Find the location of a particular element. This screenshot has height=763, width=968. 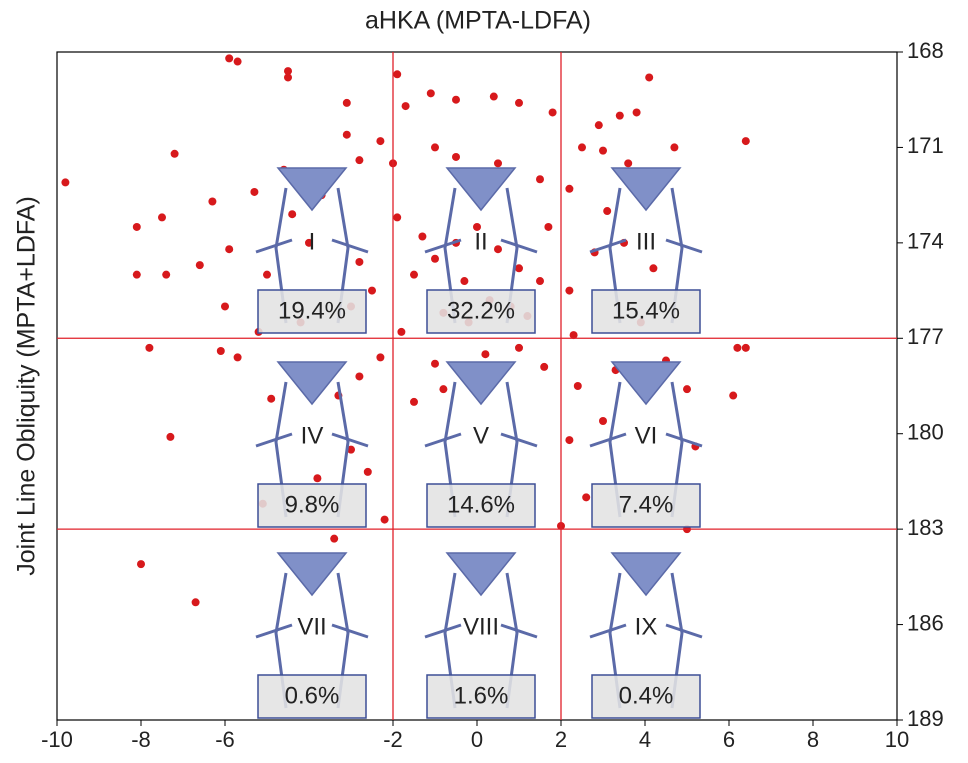

percent-label: 1.6% is located at coordinates (481, 695).